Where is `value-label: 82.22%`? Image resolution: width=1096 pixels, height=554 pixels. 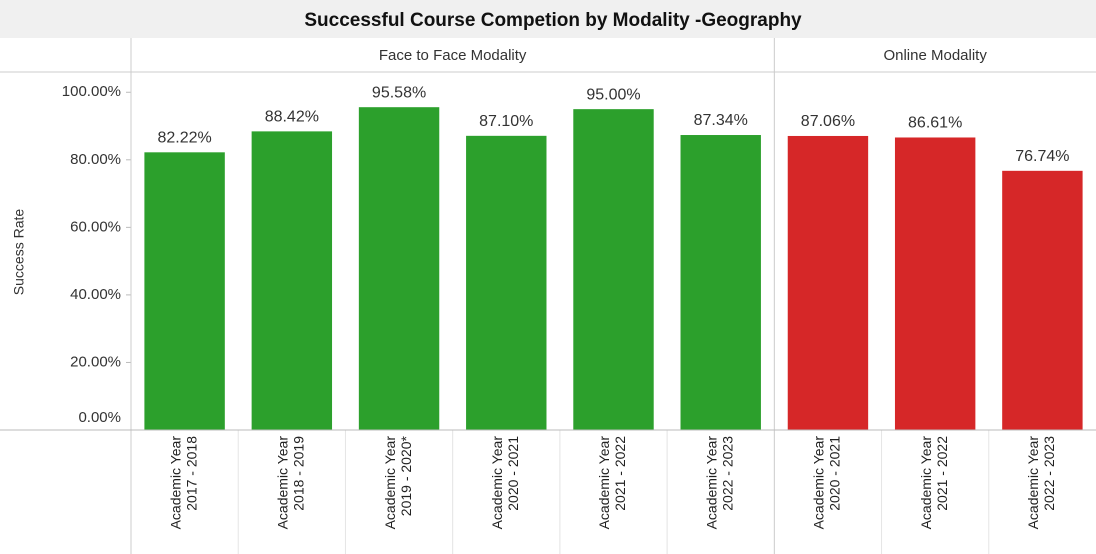
value-label: 82.22% is located at coordinates (184, 138).